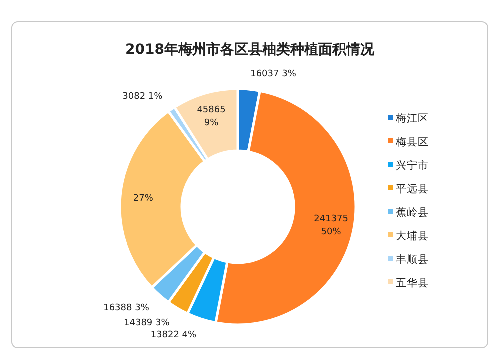 The width and height of the screenshot is (500, 362). What do you see at coordinates (251, 49) in the screenshot?
I see `chart-title: 2018年梅州市各区县柚类种植面积情况` at bounding box center [251, 49].